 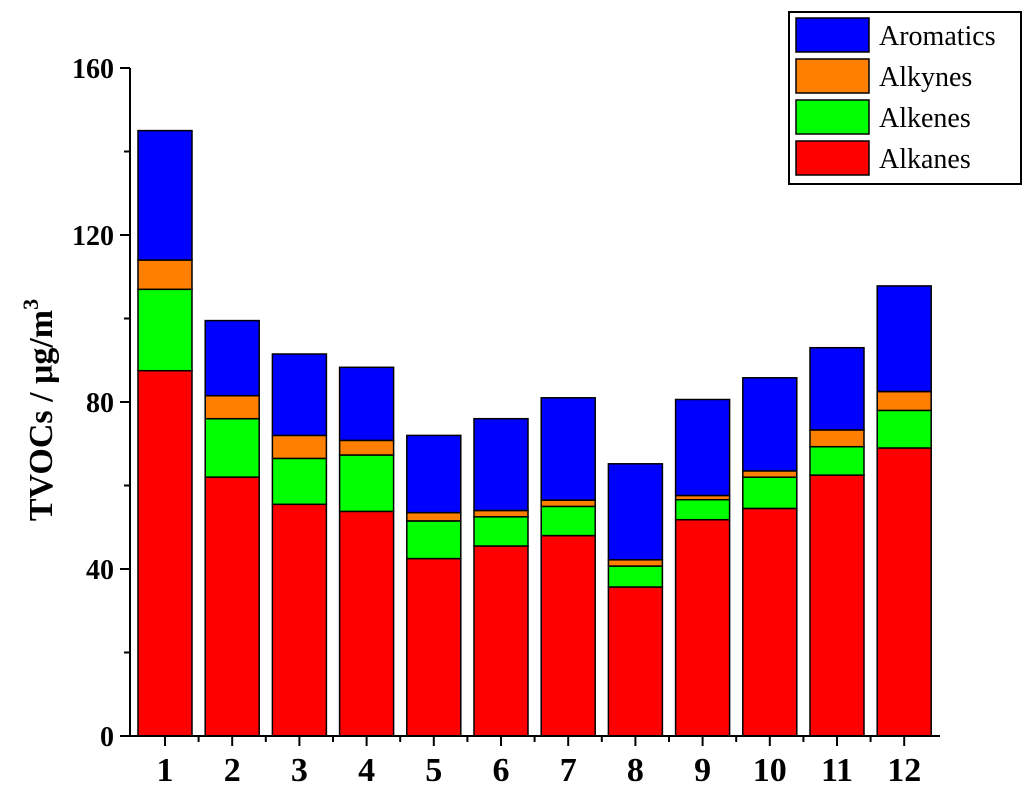 What do you see at coordinates (832, 117) in the screenshot?
I see `legend-swatch-alkenes` at bounding box center [832, 117].